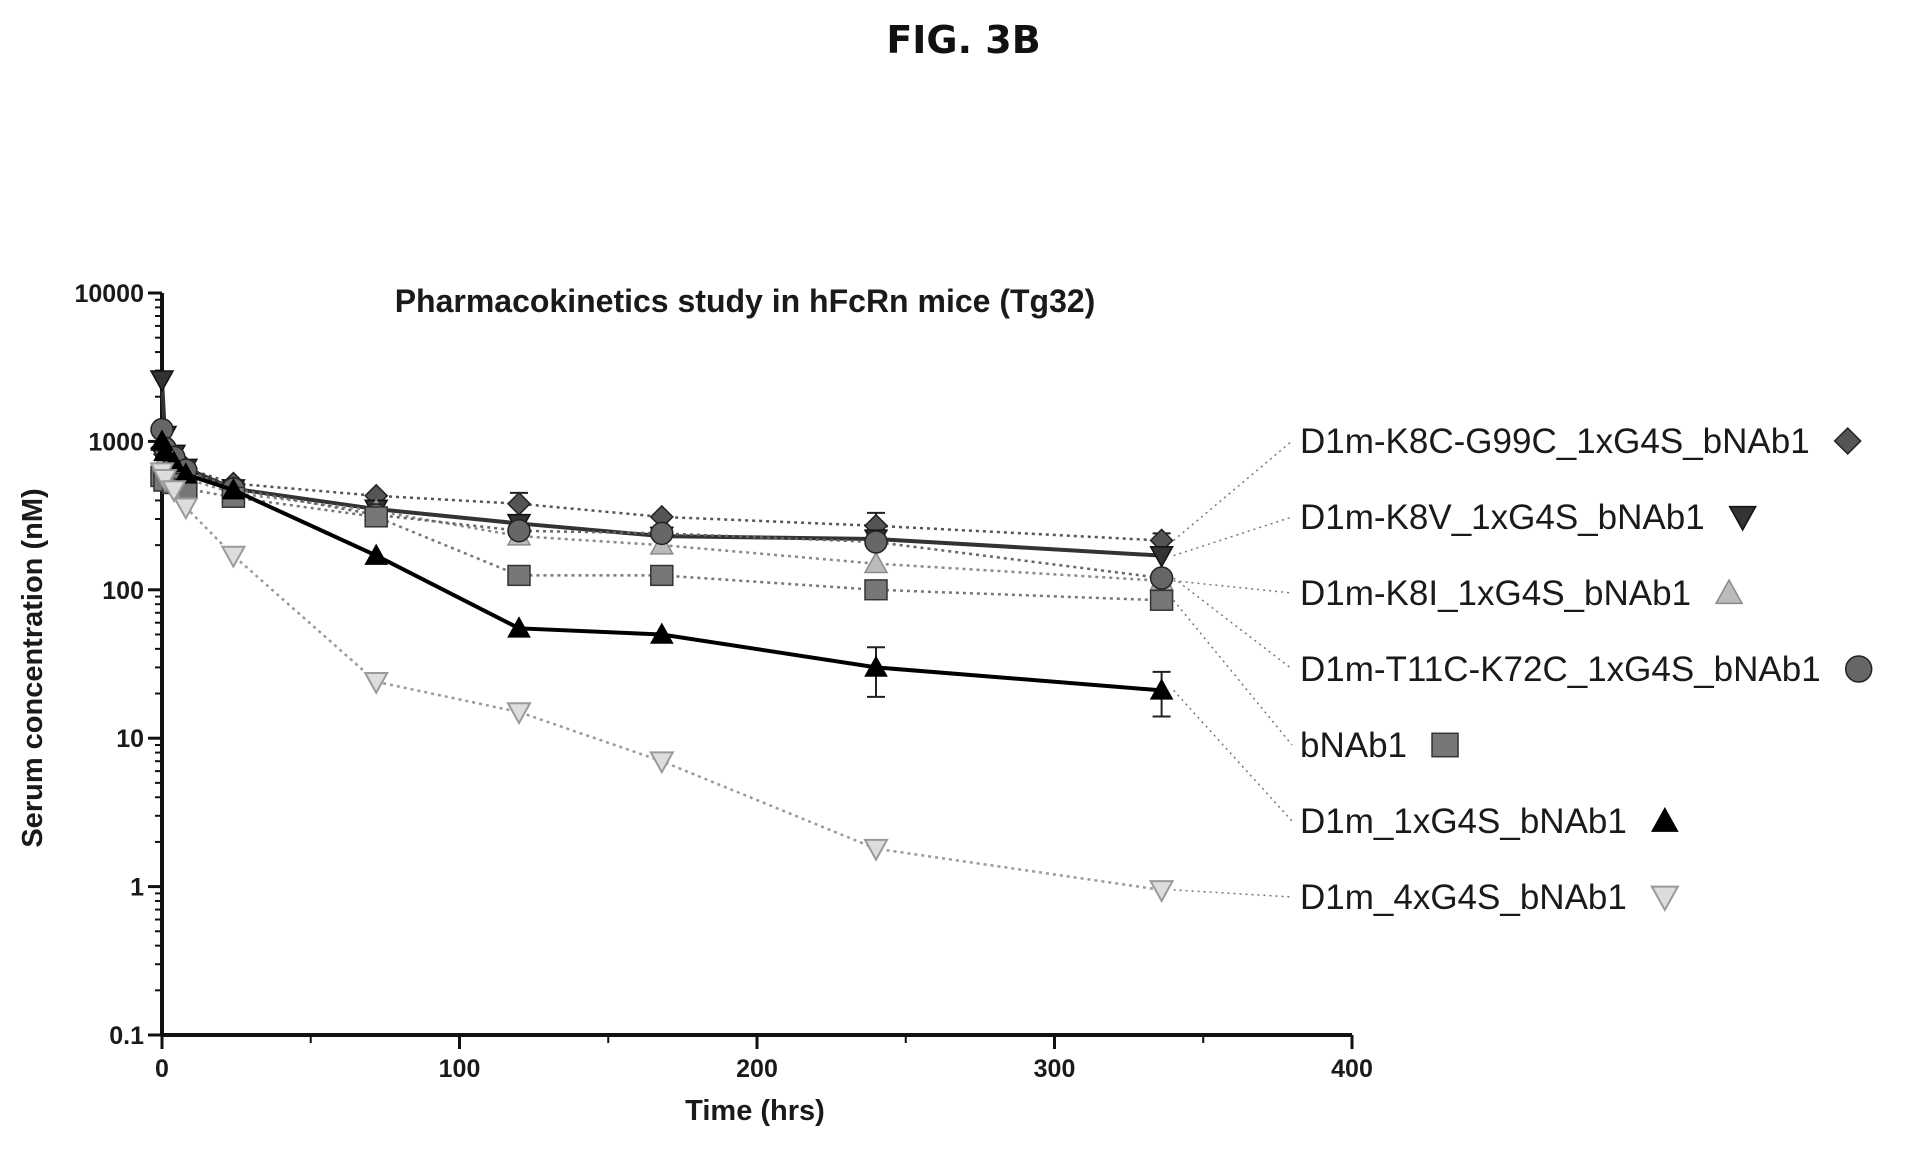  Describe the element at coordinates (126, 1036) in the screenshot. I see `y-tick-label: 0.1` at that location.